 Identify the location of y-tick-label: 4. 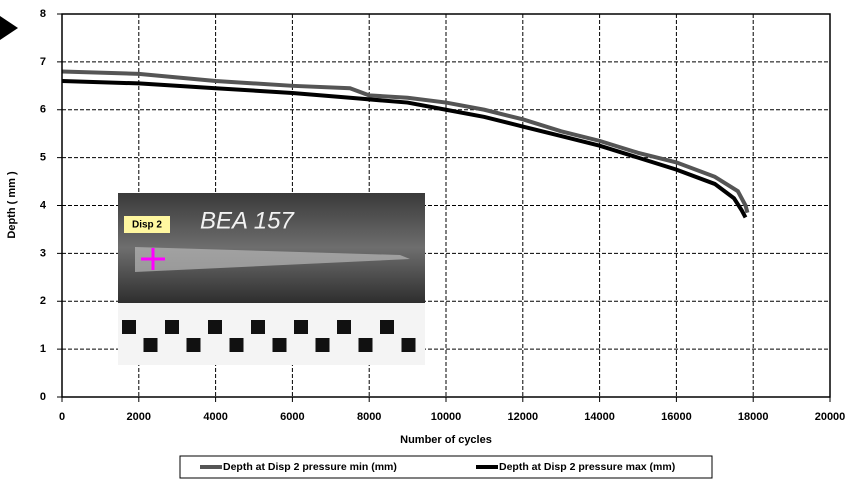
(43, 205).